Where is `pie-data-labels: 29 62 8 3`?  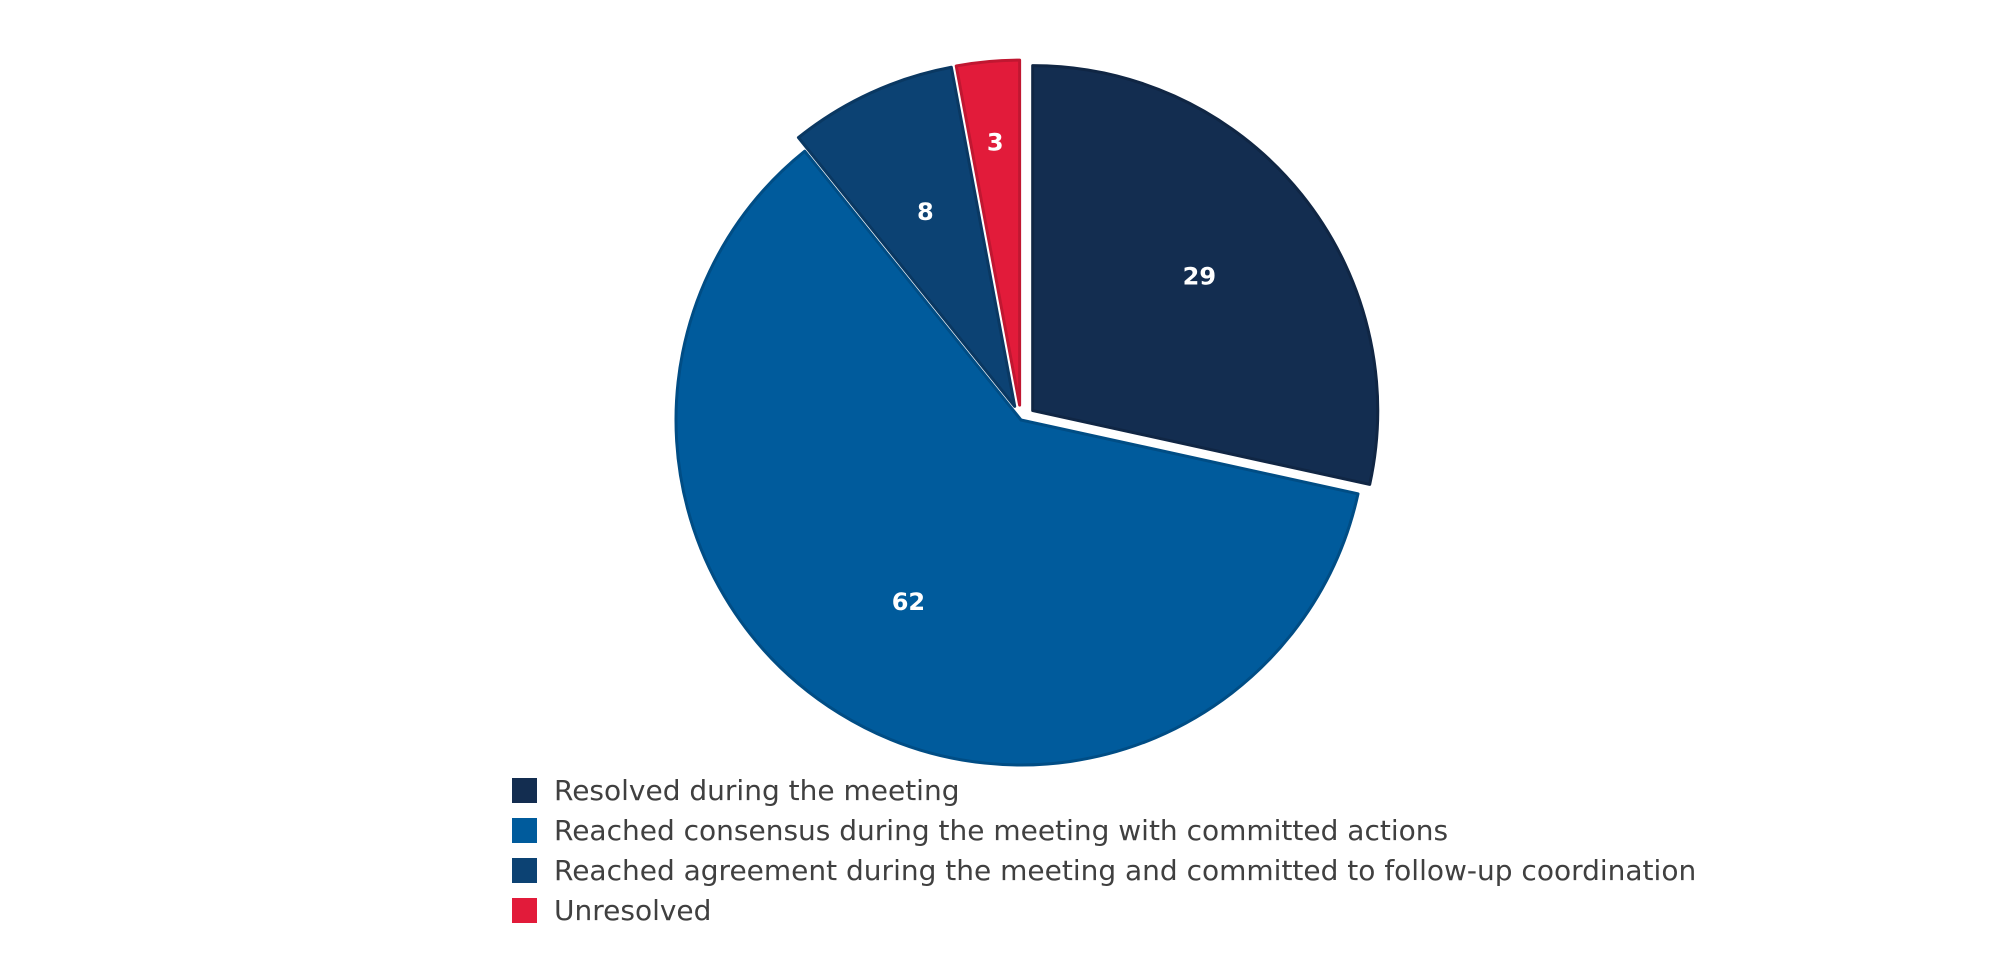 pie-data-labels: 29 62 8 3 is located at coordinates (1054, 372).